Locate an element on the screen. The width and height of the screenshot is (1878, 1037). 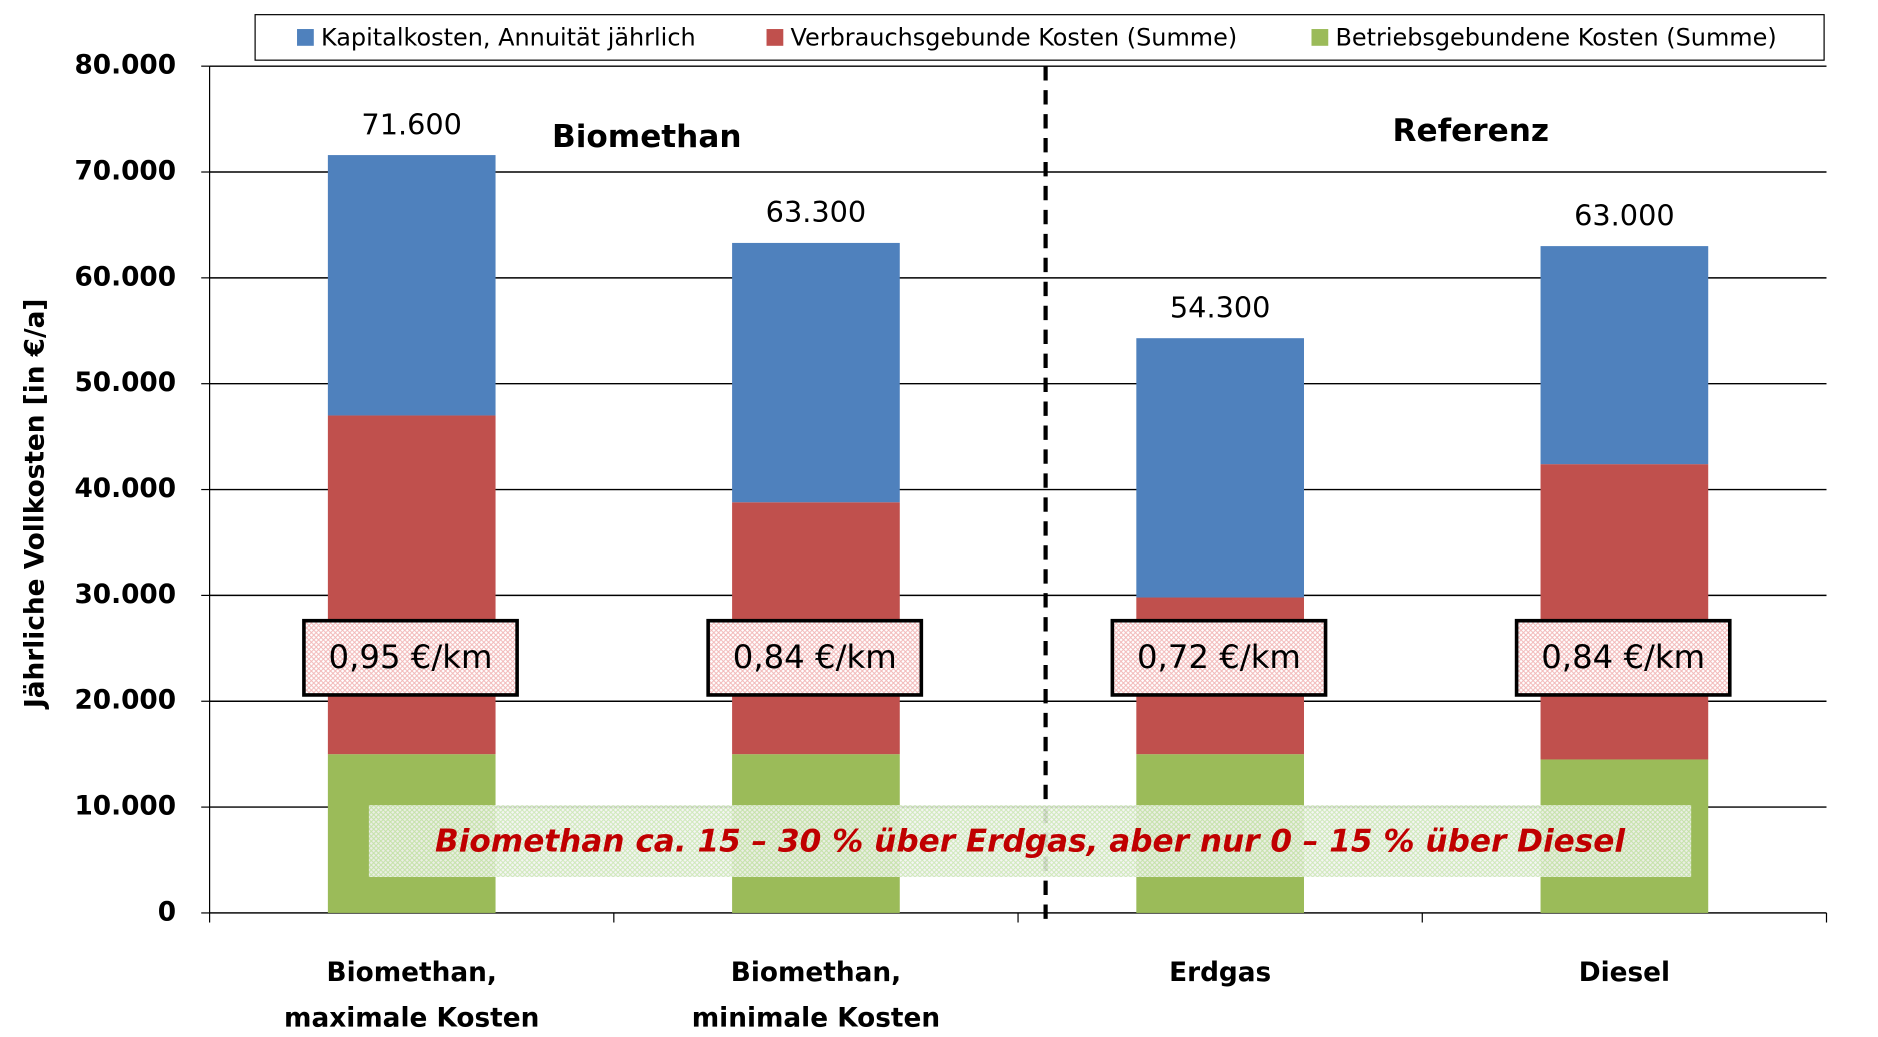
y-tick-label: 50.000 is located at coordinates (125, 383).